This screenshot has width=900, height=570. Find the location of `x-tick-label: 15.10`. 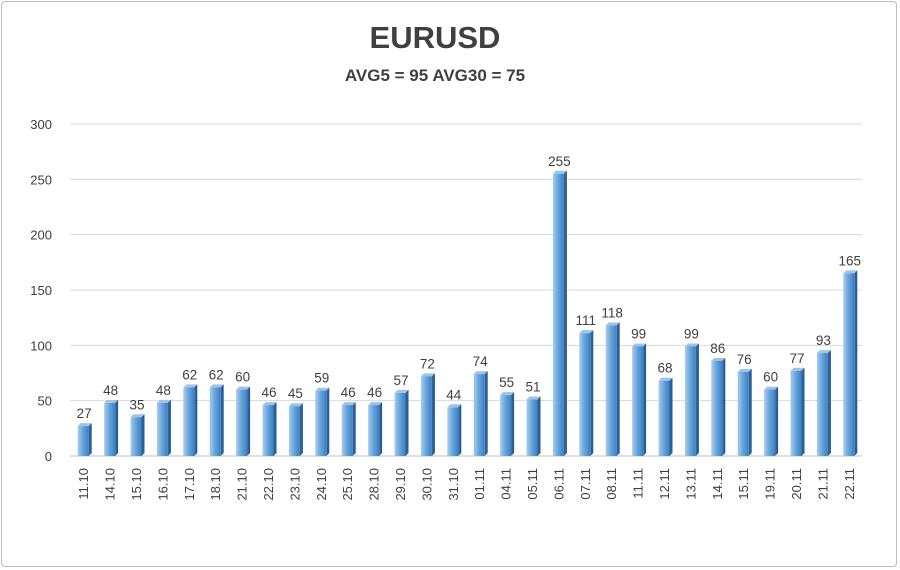

x-tick-label: 15.10 is located at coordinates (136, 484).